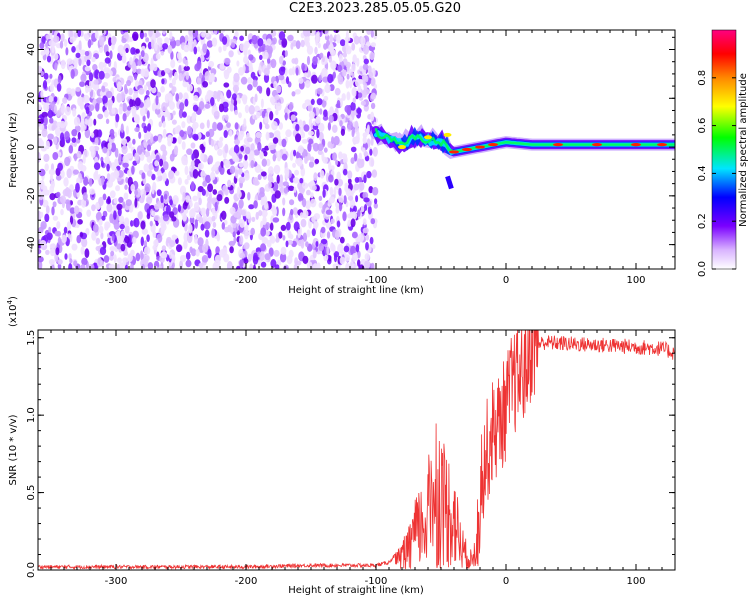 Image resolution: width=750 pixels, height=600 pixels. I want to click on signal-peak, so click(454, 152).